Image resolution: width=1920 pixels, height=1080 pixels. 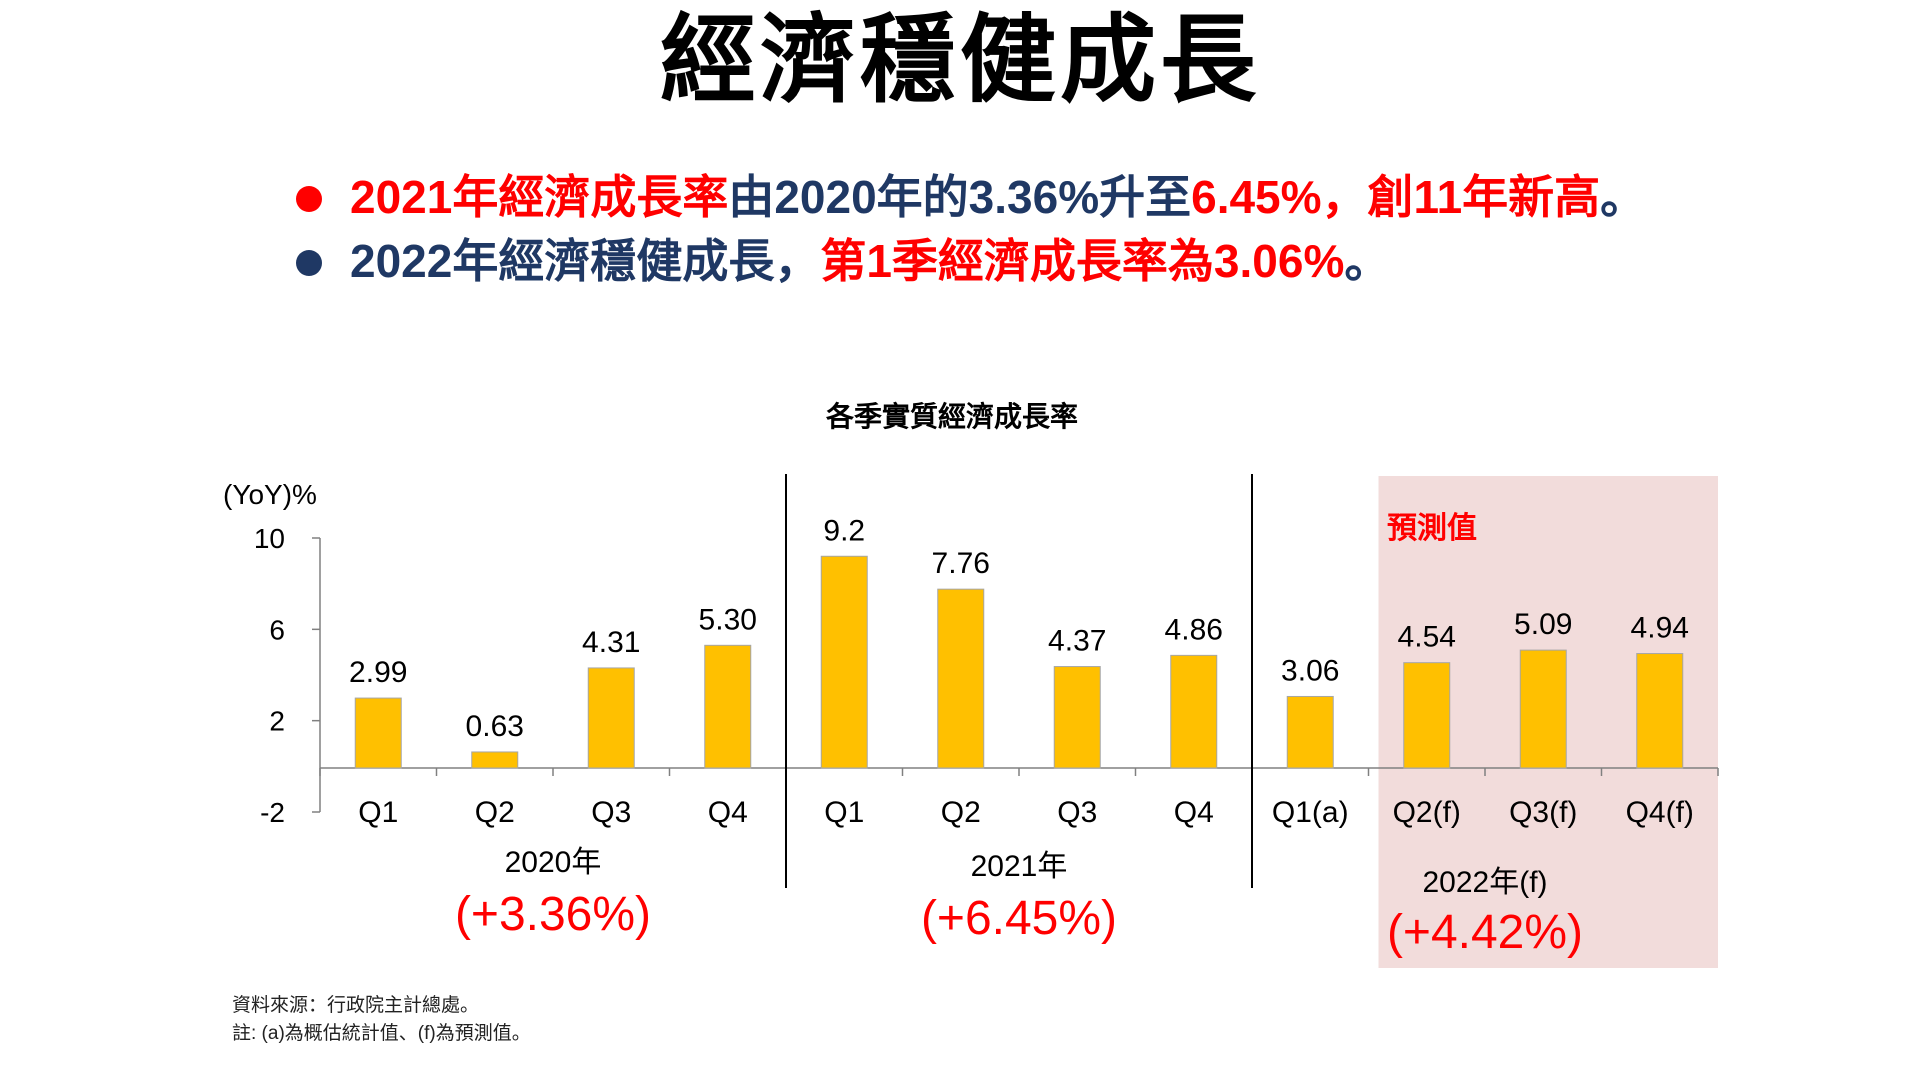 What do you see at coordinates (728, 619) in the screenshot?
I see `bar-value-label: 5.30` at bounding box center [728, 619].